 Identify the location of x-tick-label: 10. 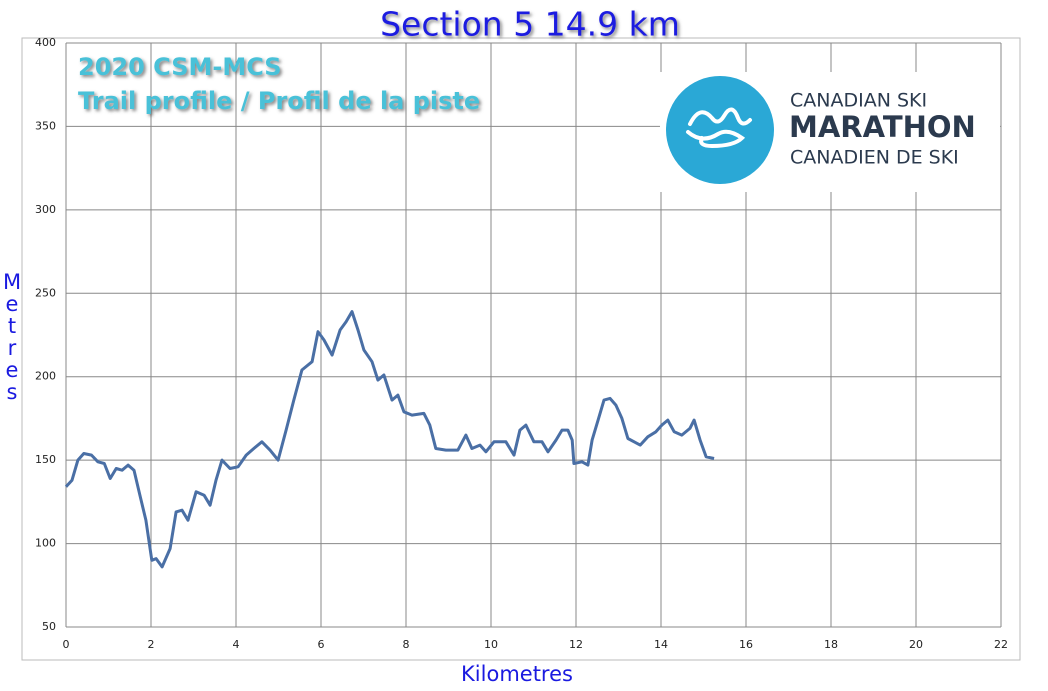
(491, 644).